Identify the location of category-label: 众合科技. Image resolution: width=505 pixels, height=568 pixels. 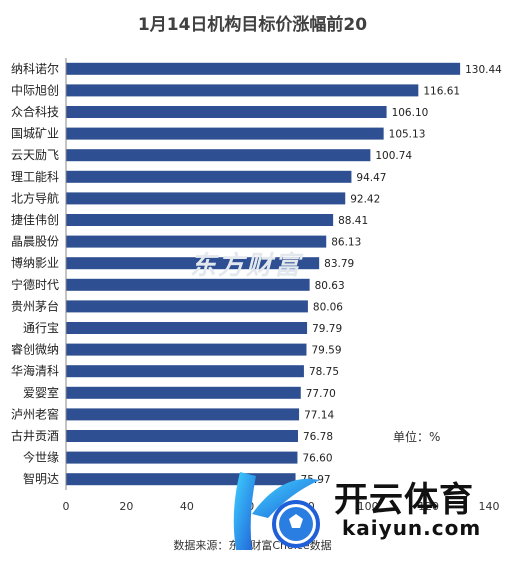
(35, 111).